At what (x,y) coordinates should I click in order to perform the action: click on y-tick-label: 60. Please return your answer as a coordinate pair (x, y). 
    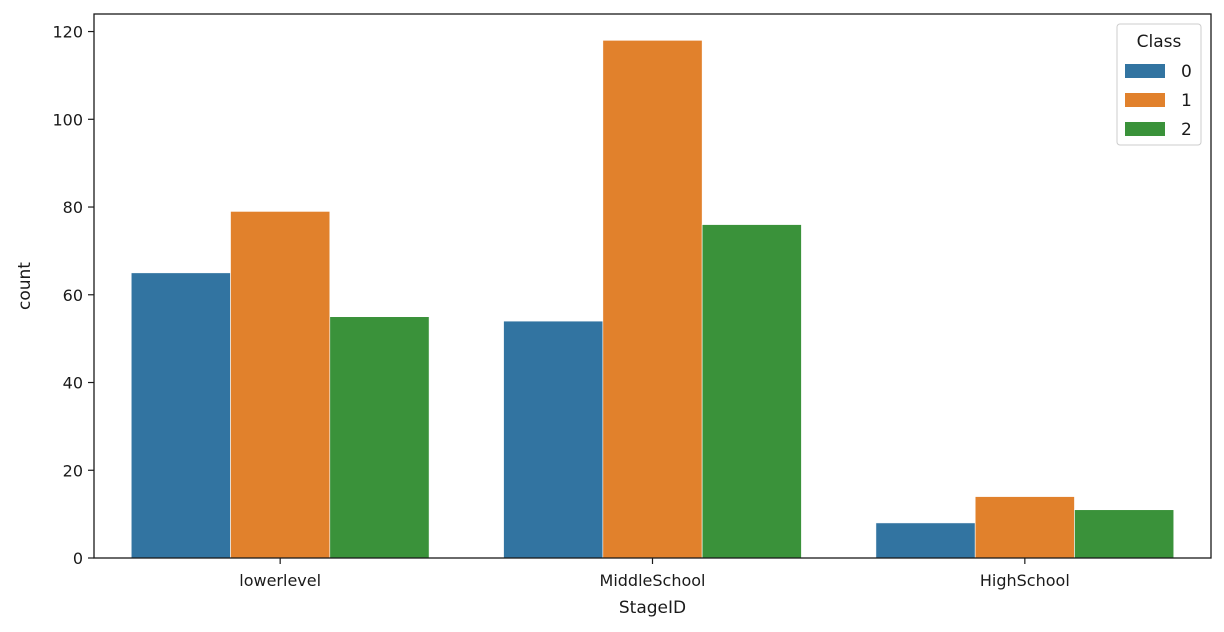
    Looking at the image, I should click on (73, 295).